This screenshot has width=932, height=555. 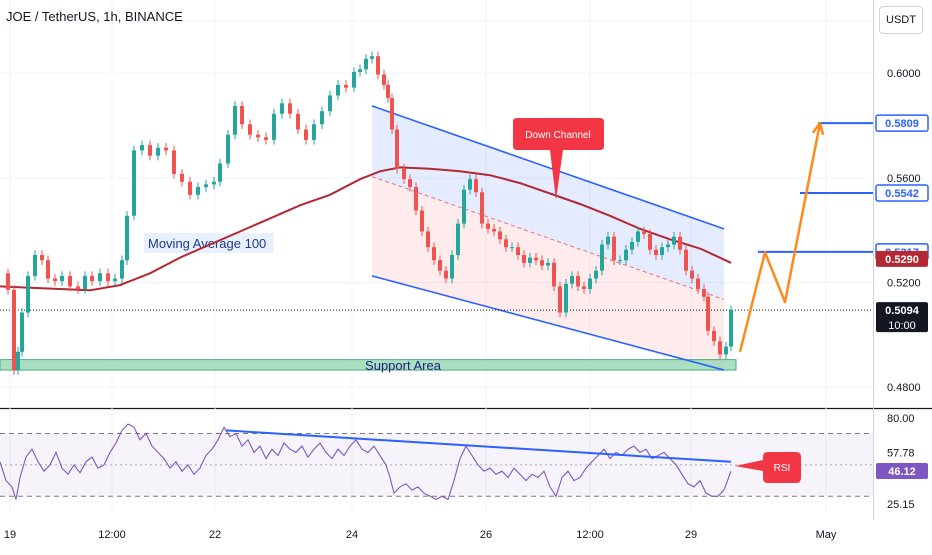 I want to click on price-tag-box, so click(x=902, y=123).